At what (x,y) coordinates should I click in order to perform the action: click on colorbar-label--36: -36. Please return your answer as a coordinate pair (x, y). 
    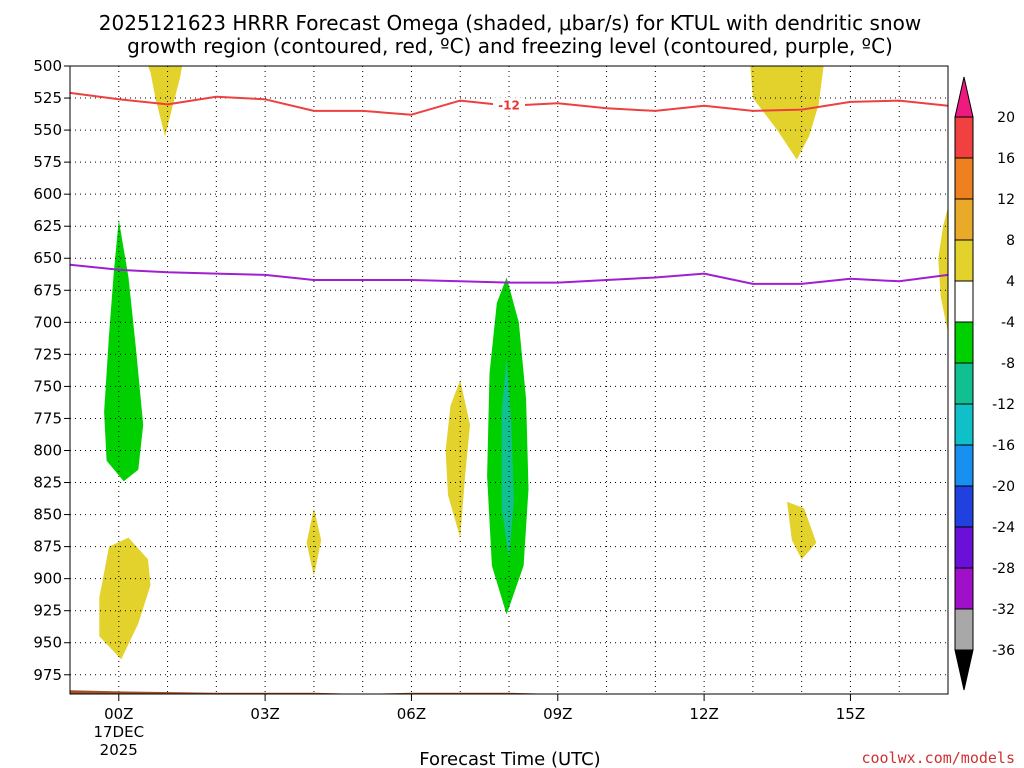
    Looking at the image, I should click on (1003, 651).